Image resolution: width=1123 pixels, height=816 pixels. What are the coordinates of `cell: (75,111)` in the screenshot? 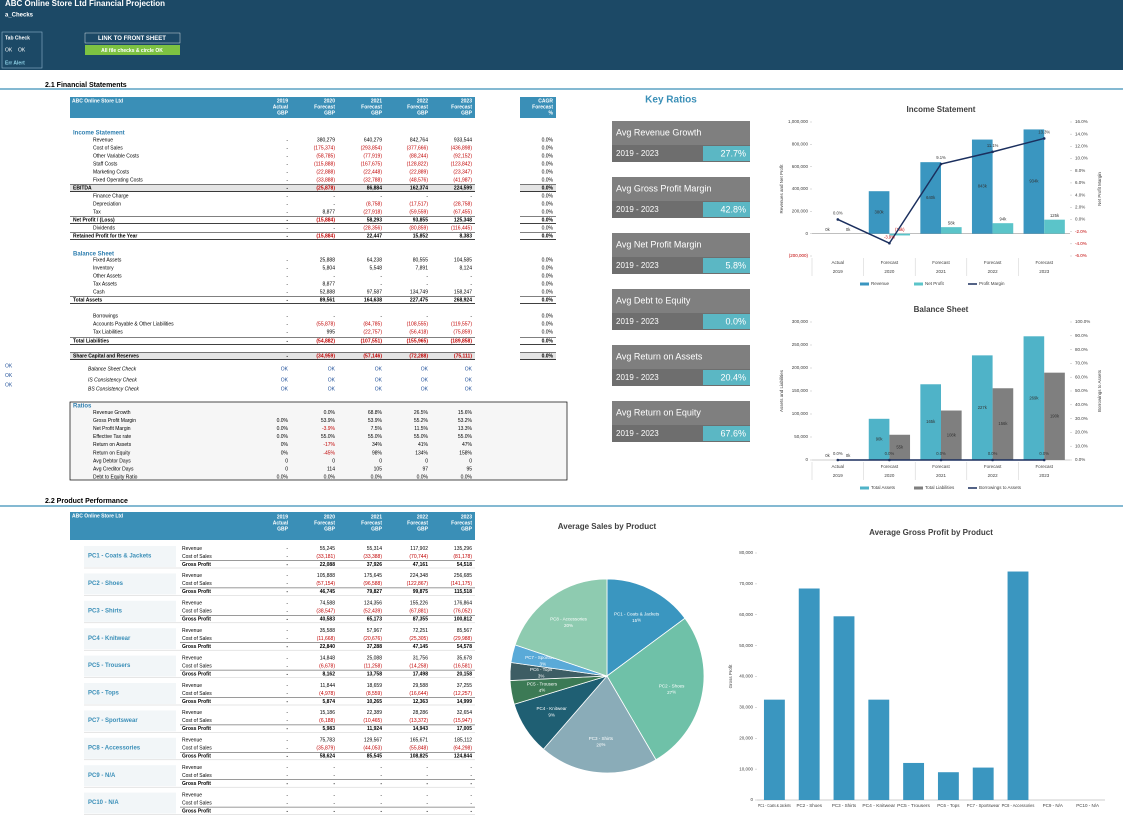 It's located at (463, 356).